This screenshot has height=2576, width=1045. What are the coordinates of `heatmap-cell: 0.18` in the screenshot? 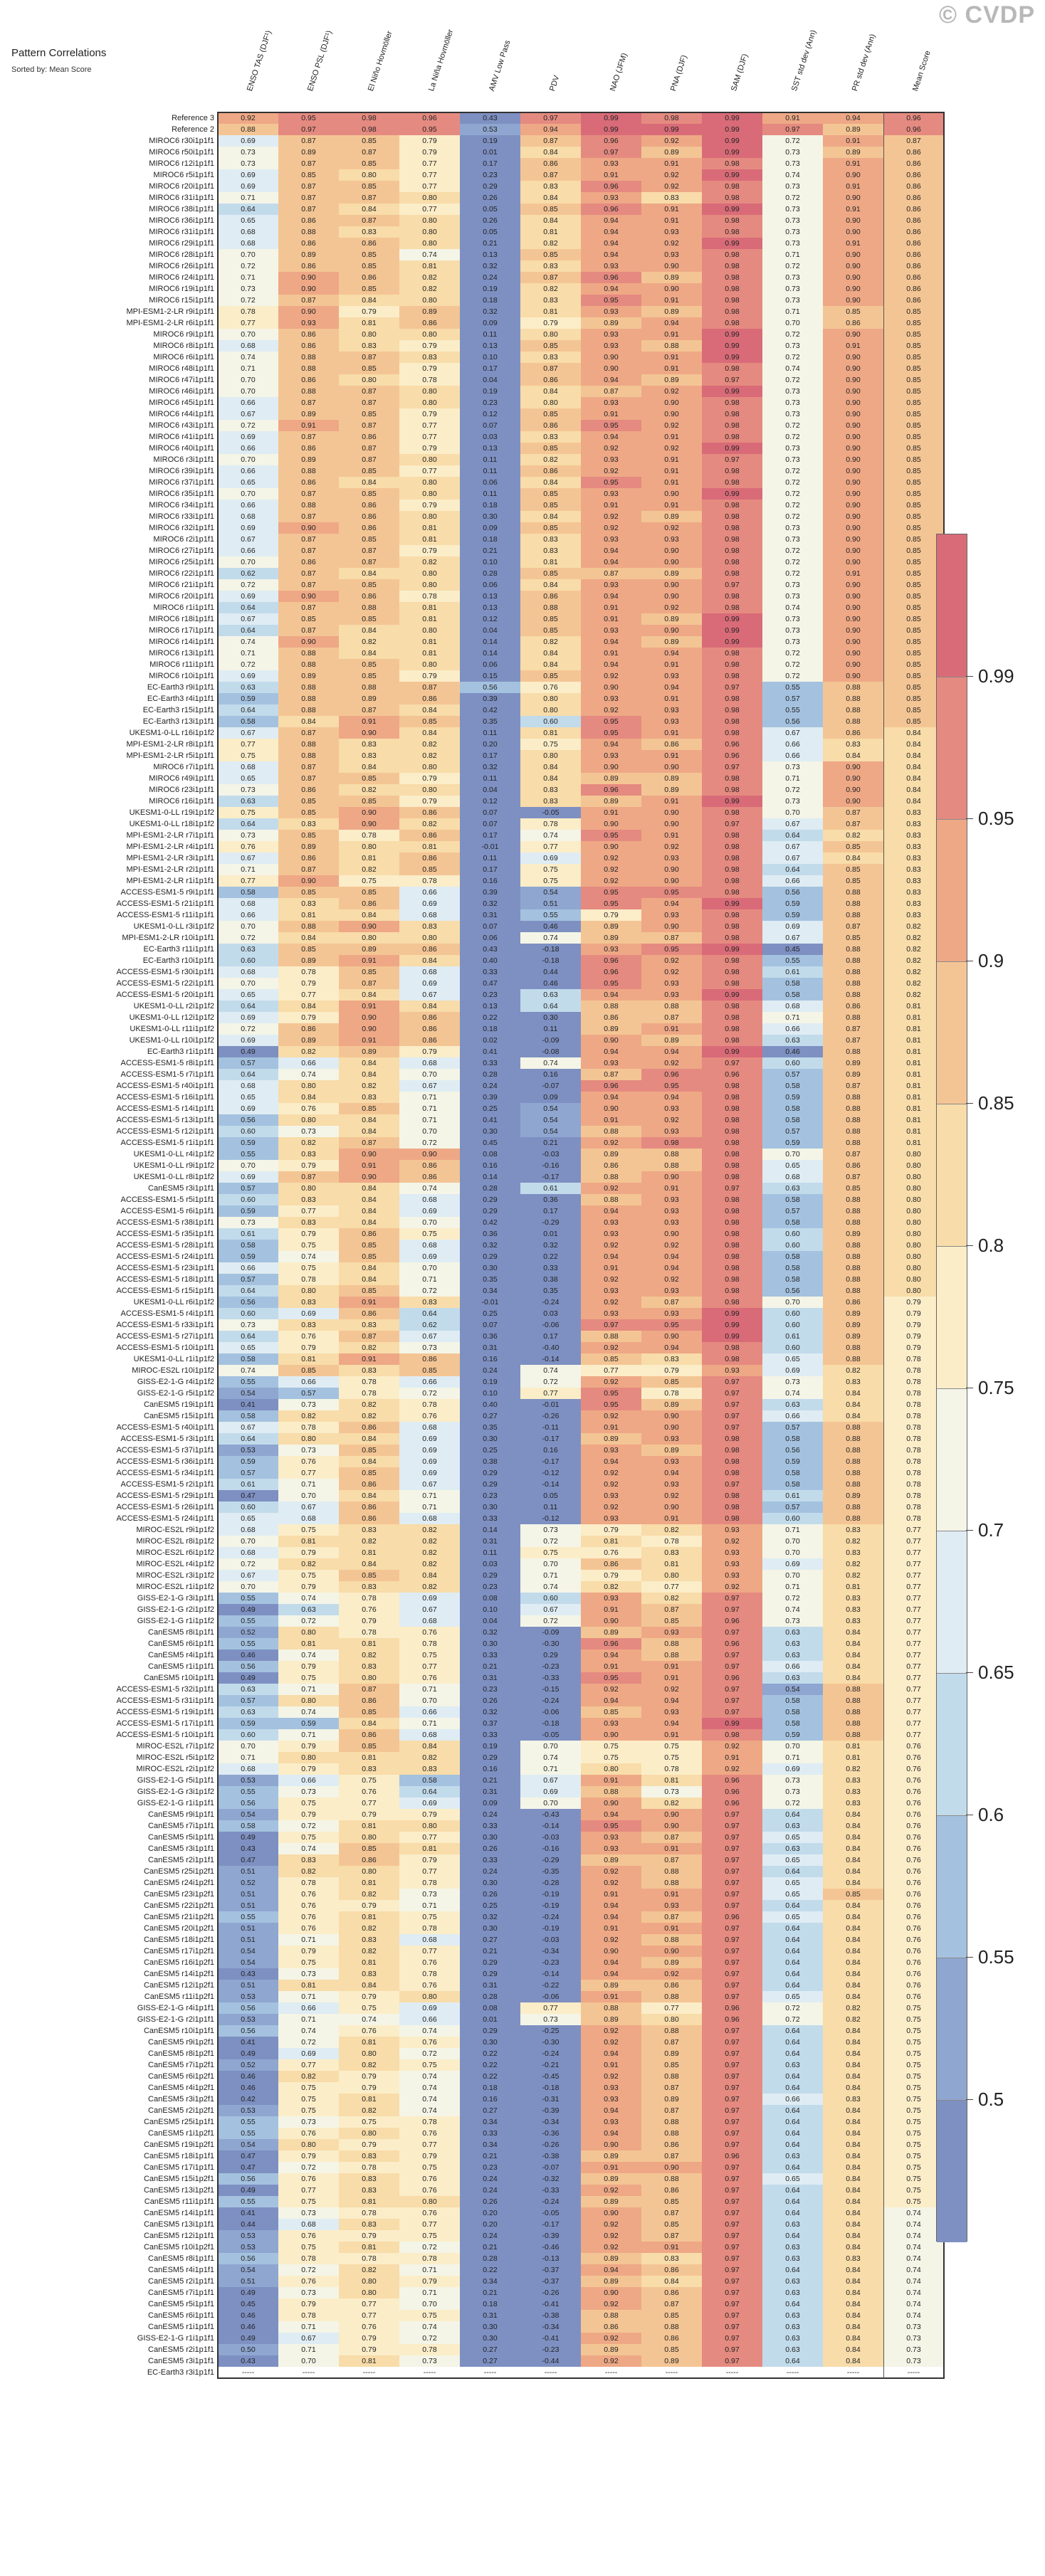 It's located at (490, 301).